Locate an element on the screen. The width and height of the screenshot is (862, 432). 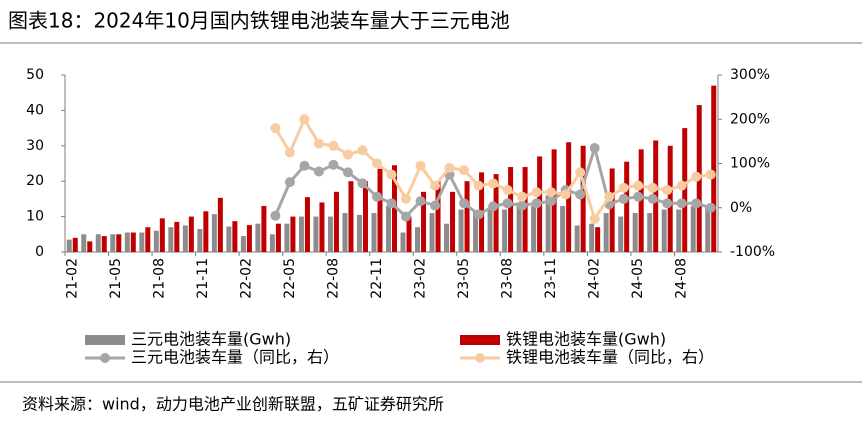
legend-label: 铁锂电池装车量(Gwh) is located at coordinates (586, 339).